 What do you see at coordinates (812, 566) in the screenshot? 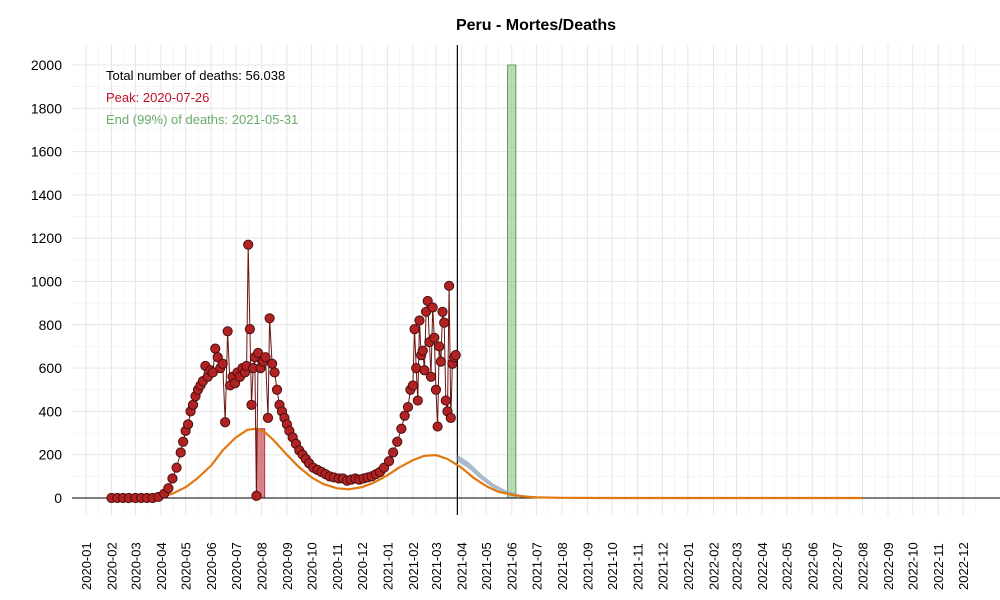
I see `x-tick-label: 2022-06` at bounding box center [812, 566].